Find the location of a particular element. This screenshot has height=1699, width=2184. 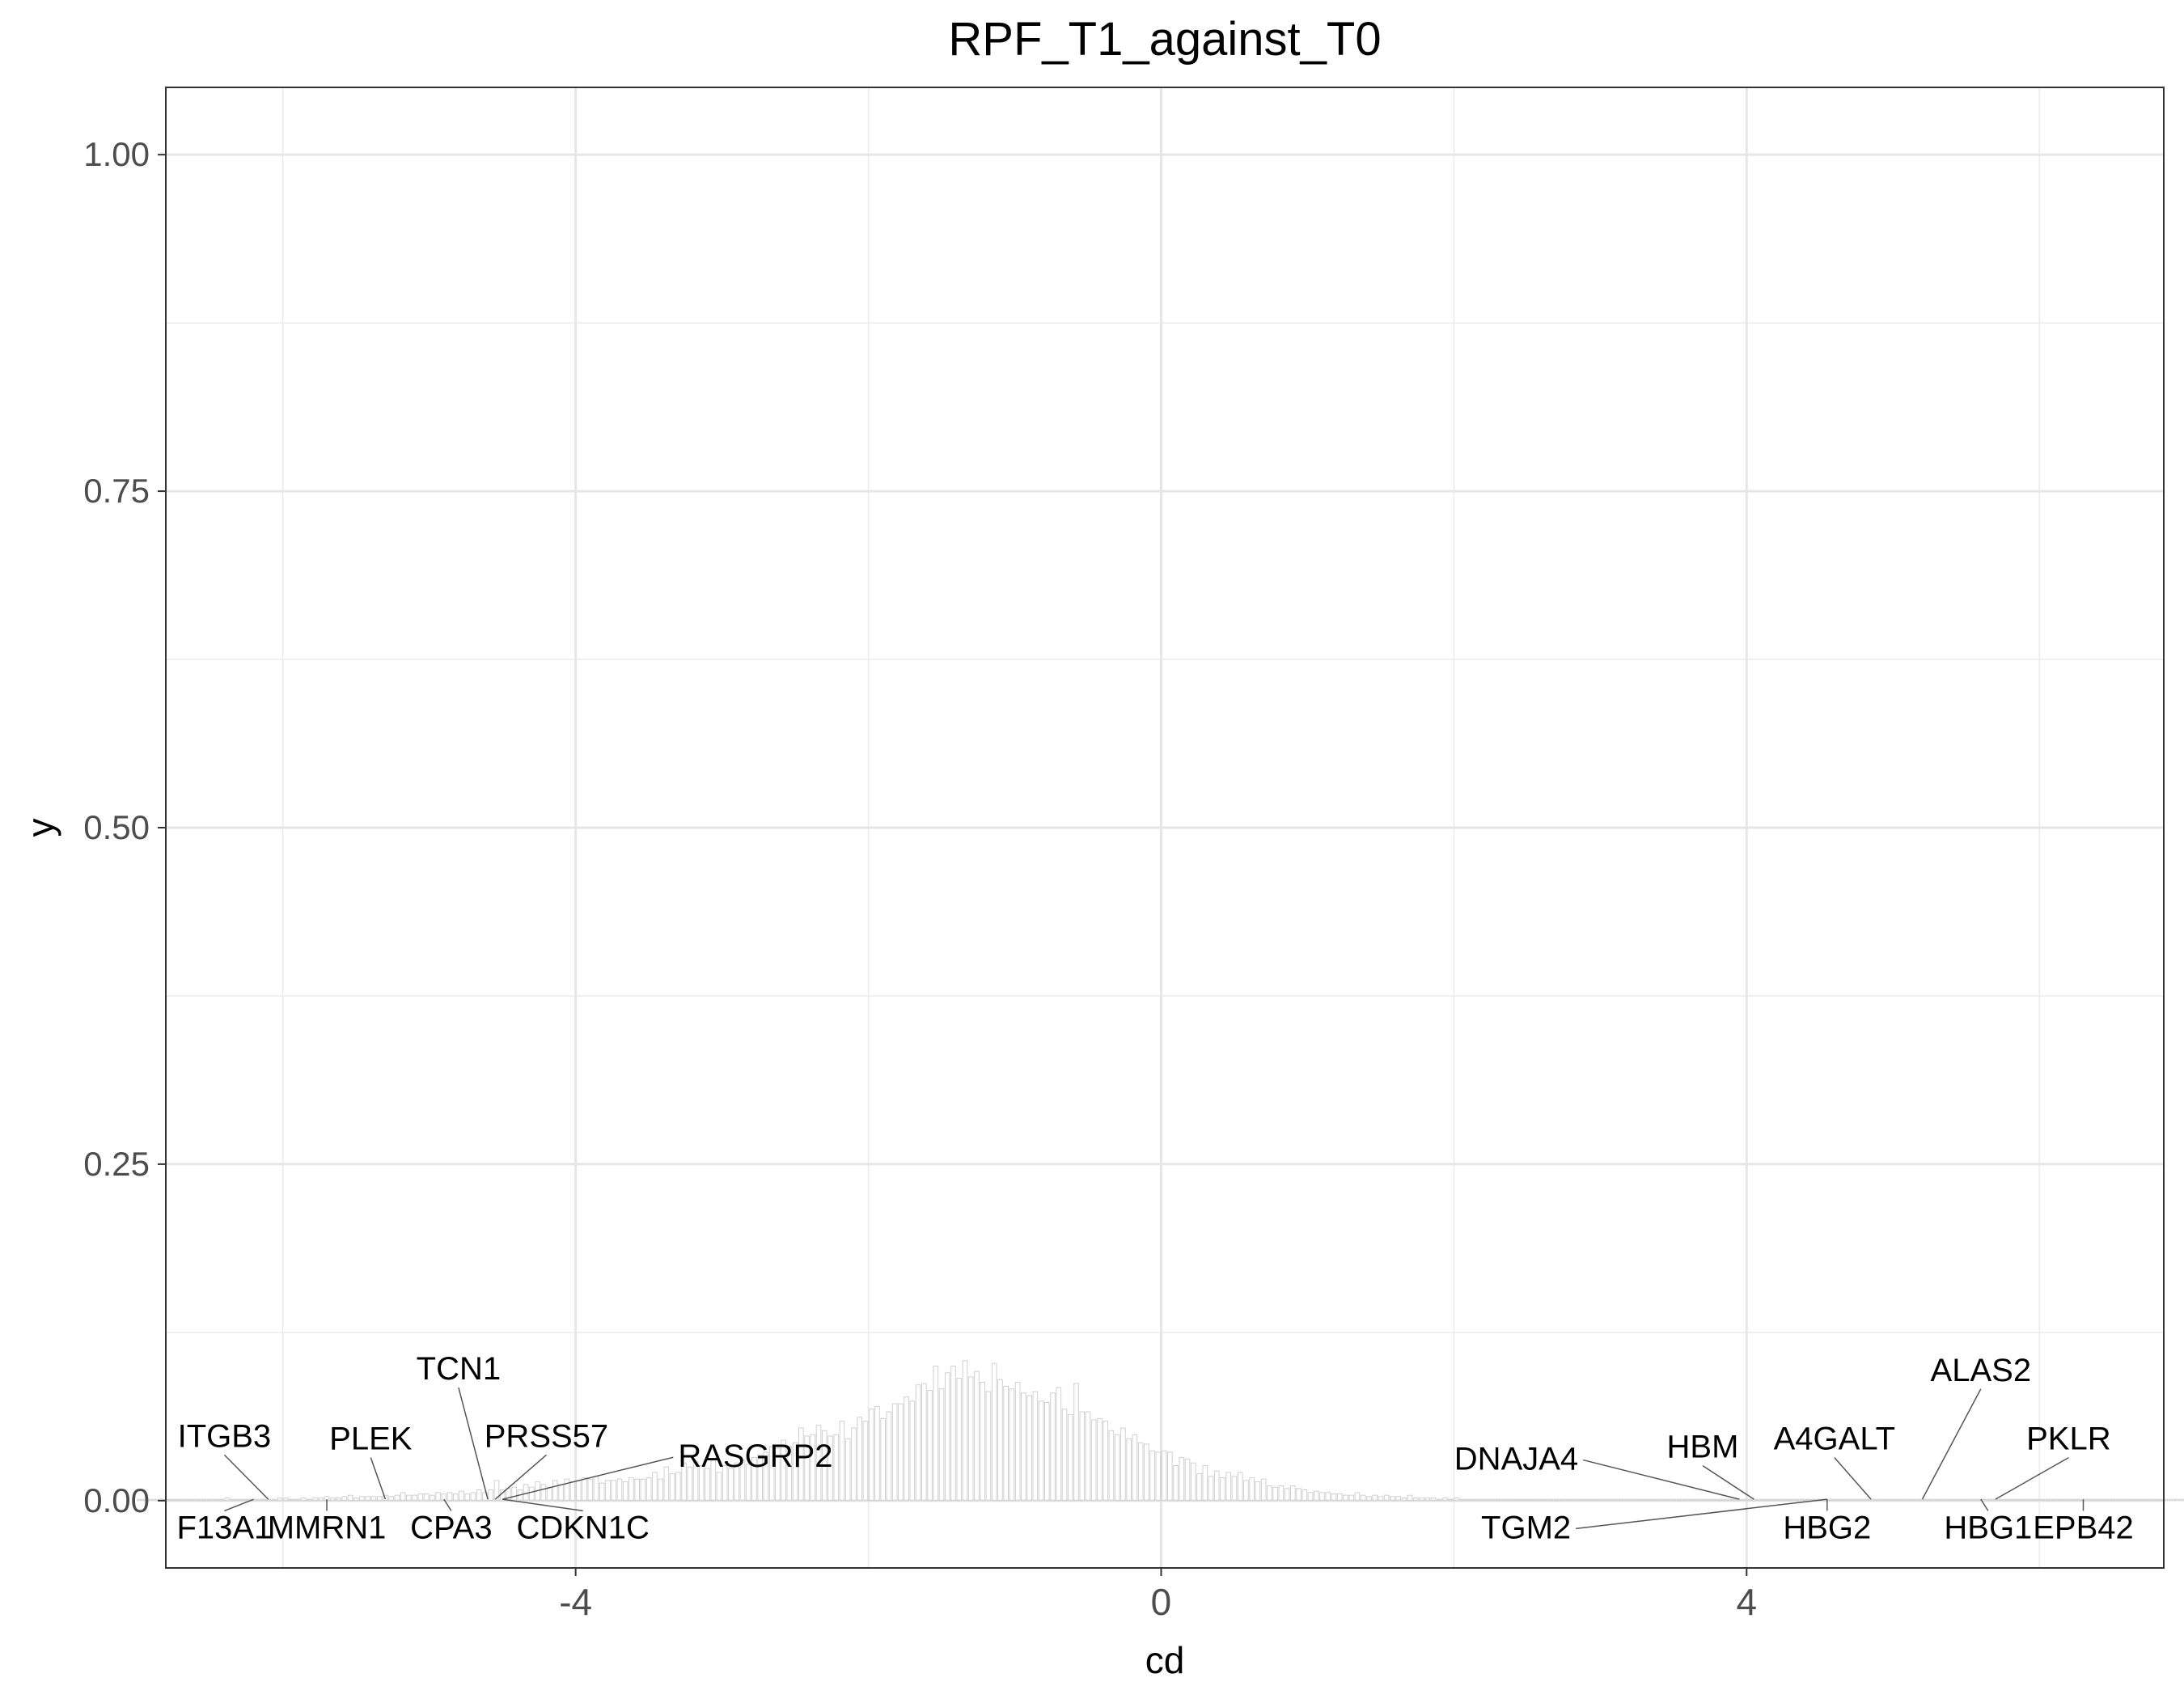

gene-label: CPA3 is located at coordinates (451, 1527).